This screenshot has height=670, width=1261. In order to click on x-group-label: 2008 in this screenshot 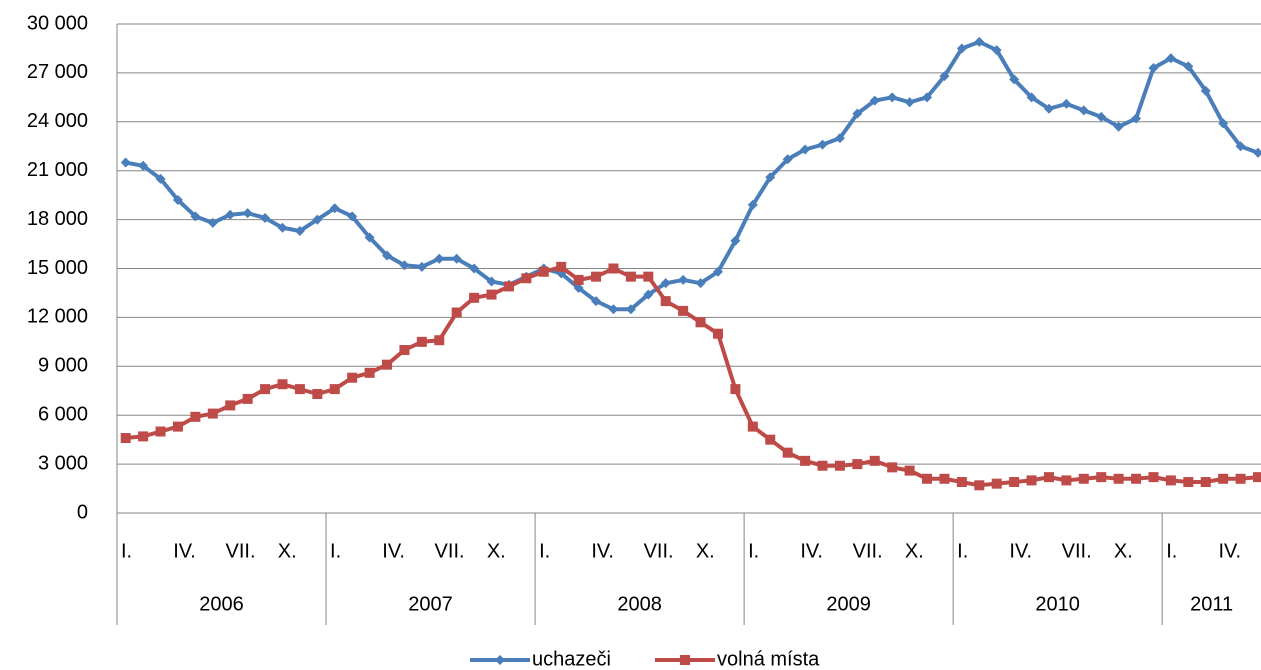, I will do `click(639, 604)`.